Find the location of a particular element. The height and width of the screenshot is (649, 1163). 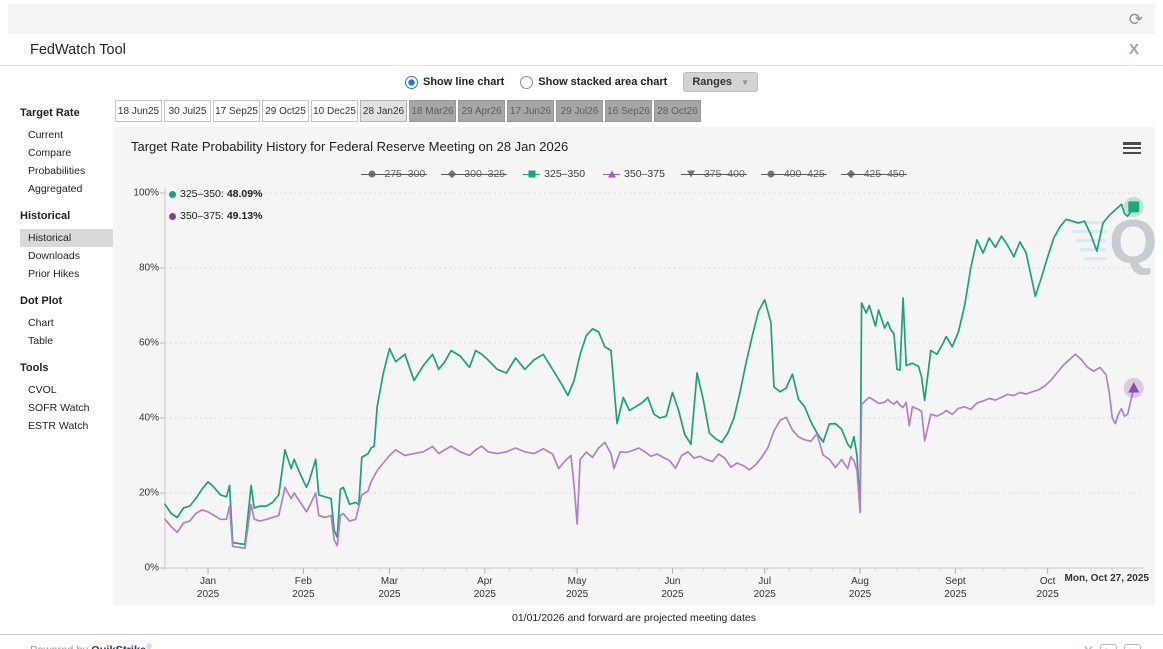

chevron-down-icon: ▼ is located at coordinates (745, 82).